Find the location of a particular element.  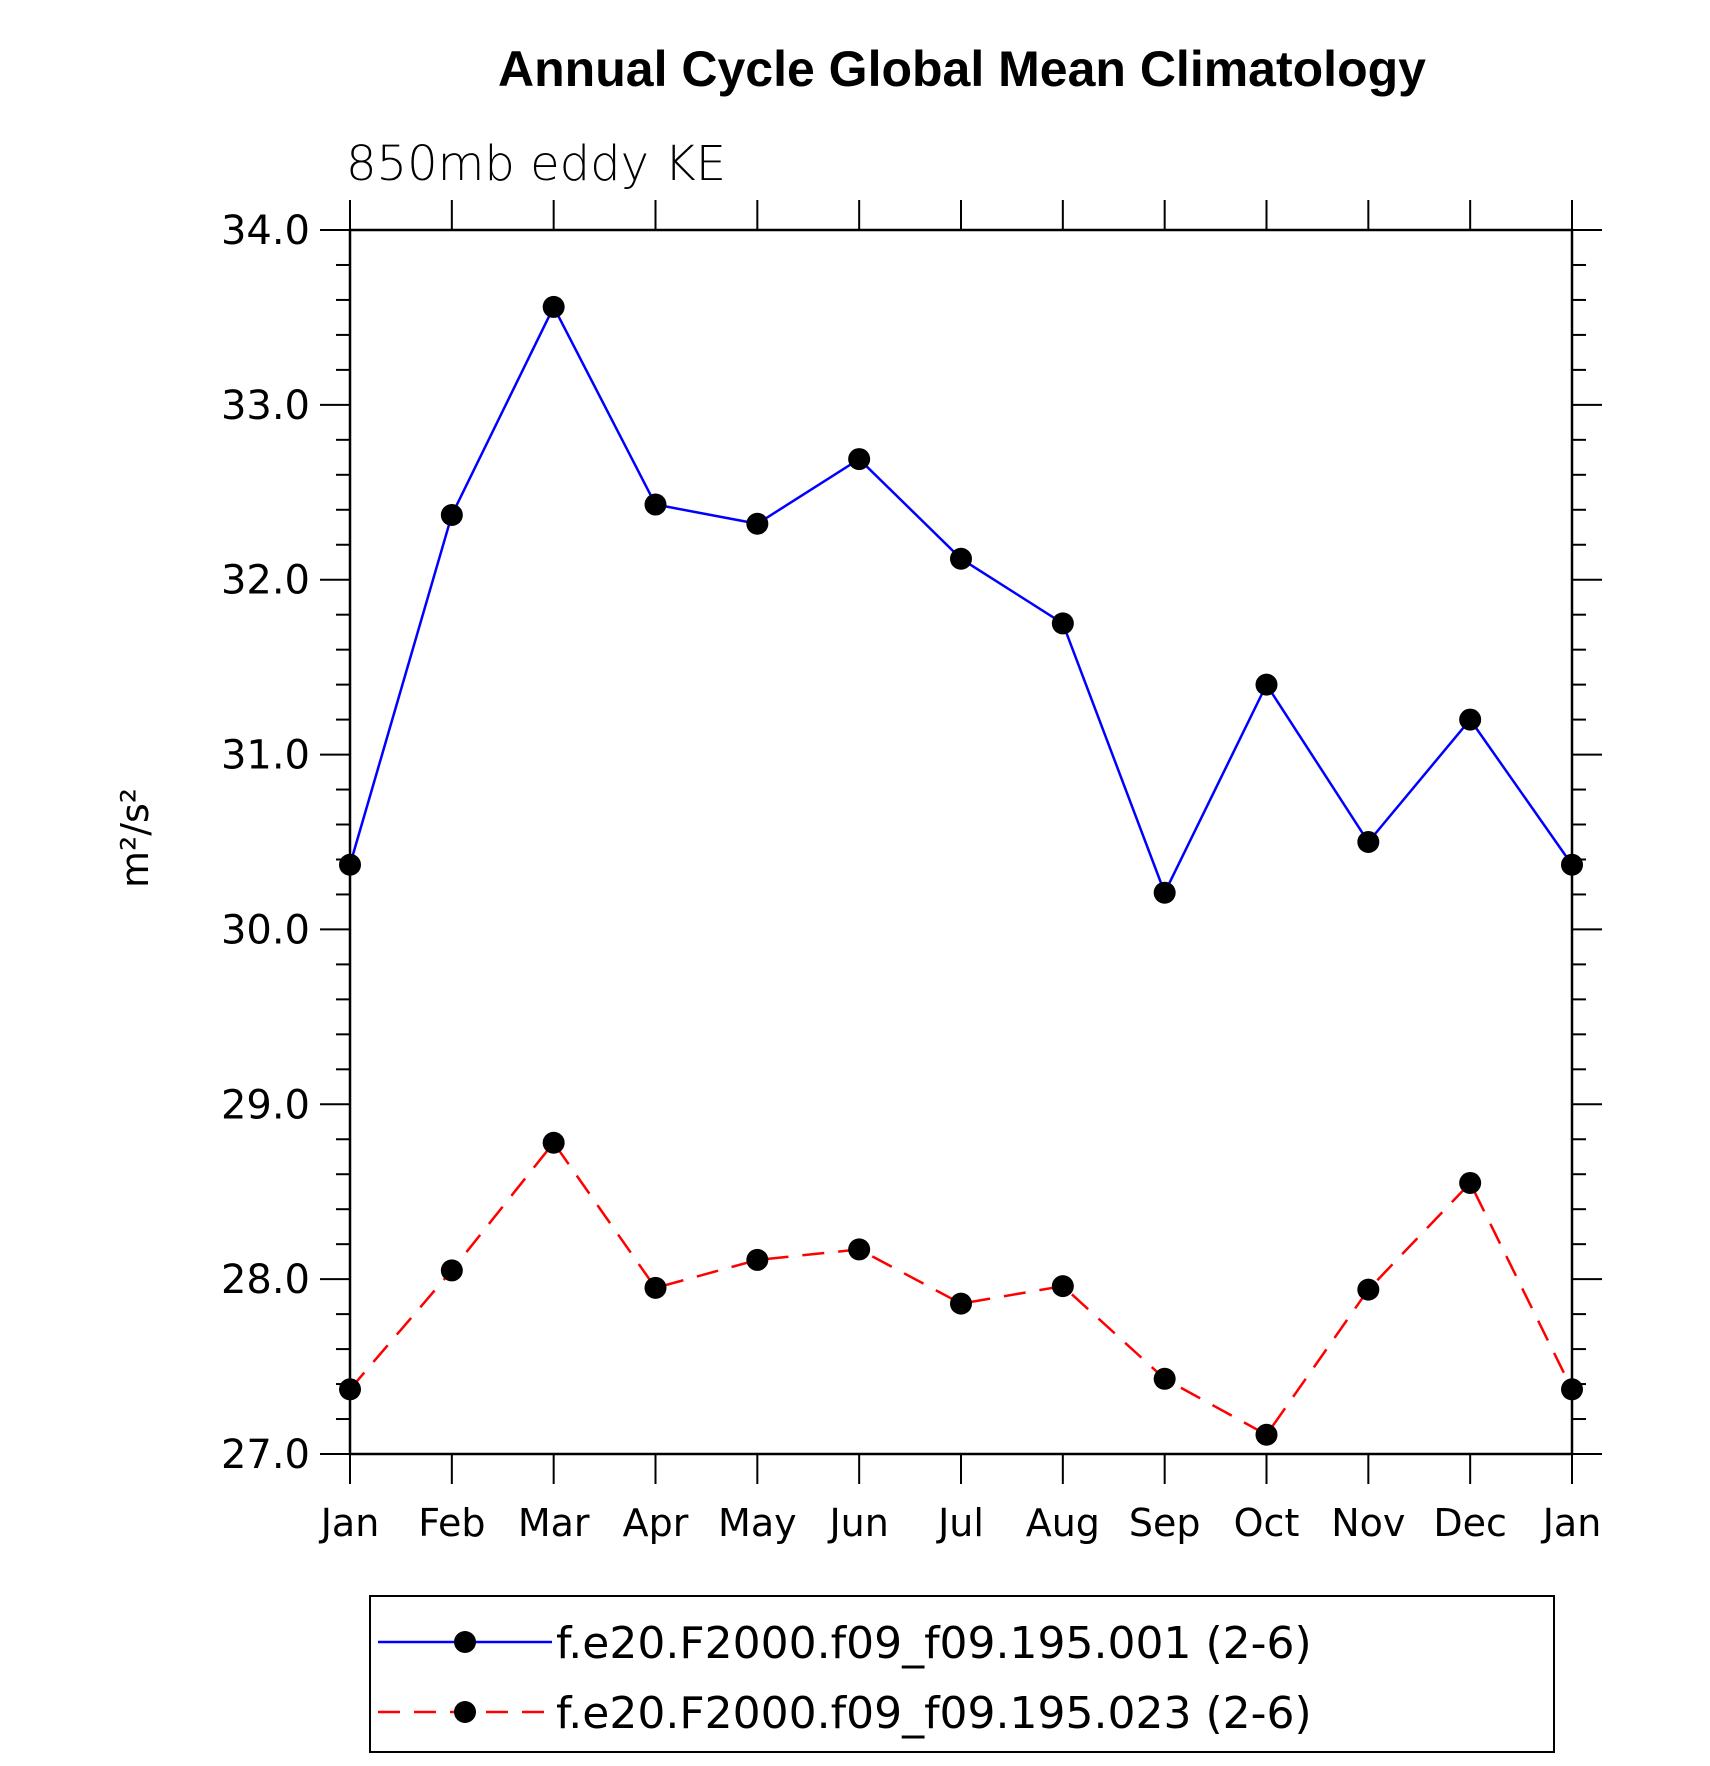

legend-label-2: f.e20.F2000.f09_f09.195.023 (2-6) is located at coordinates (934, 1713).